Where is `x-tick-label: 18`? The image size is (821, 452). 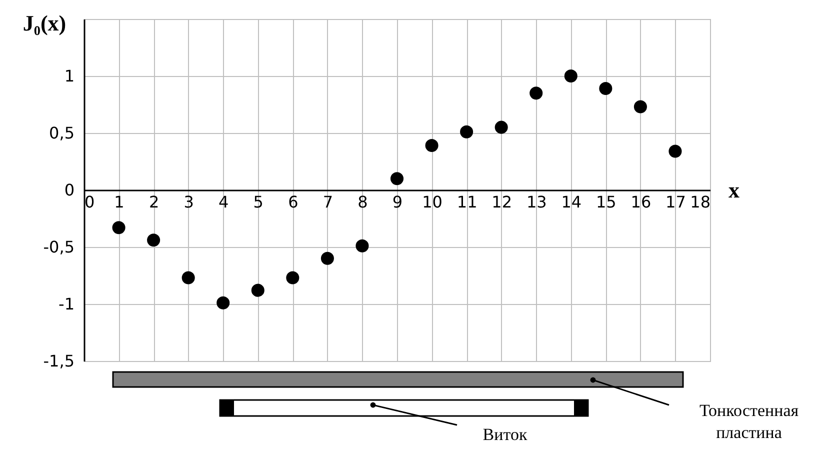 x-tick-label: 18 is located at coordinates (700, 202).